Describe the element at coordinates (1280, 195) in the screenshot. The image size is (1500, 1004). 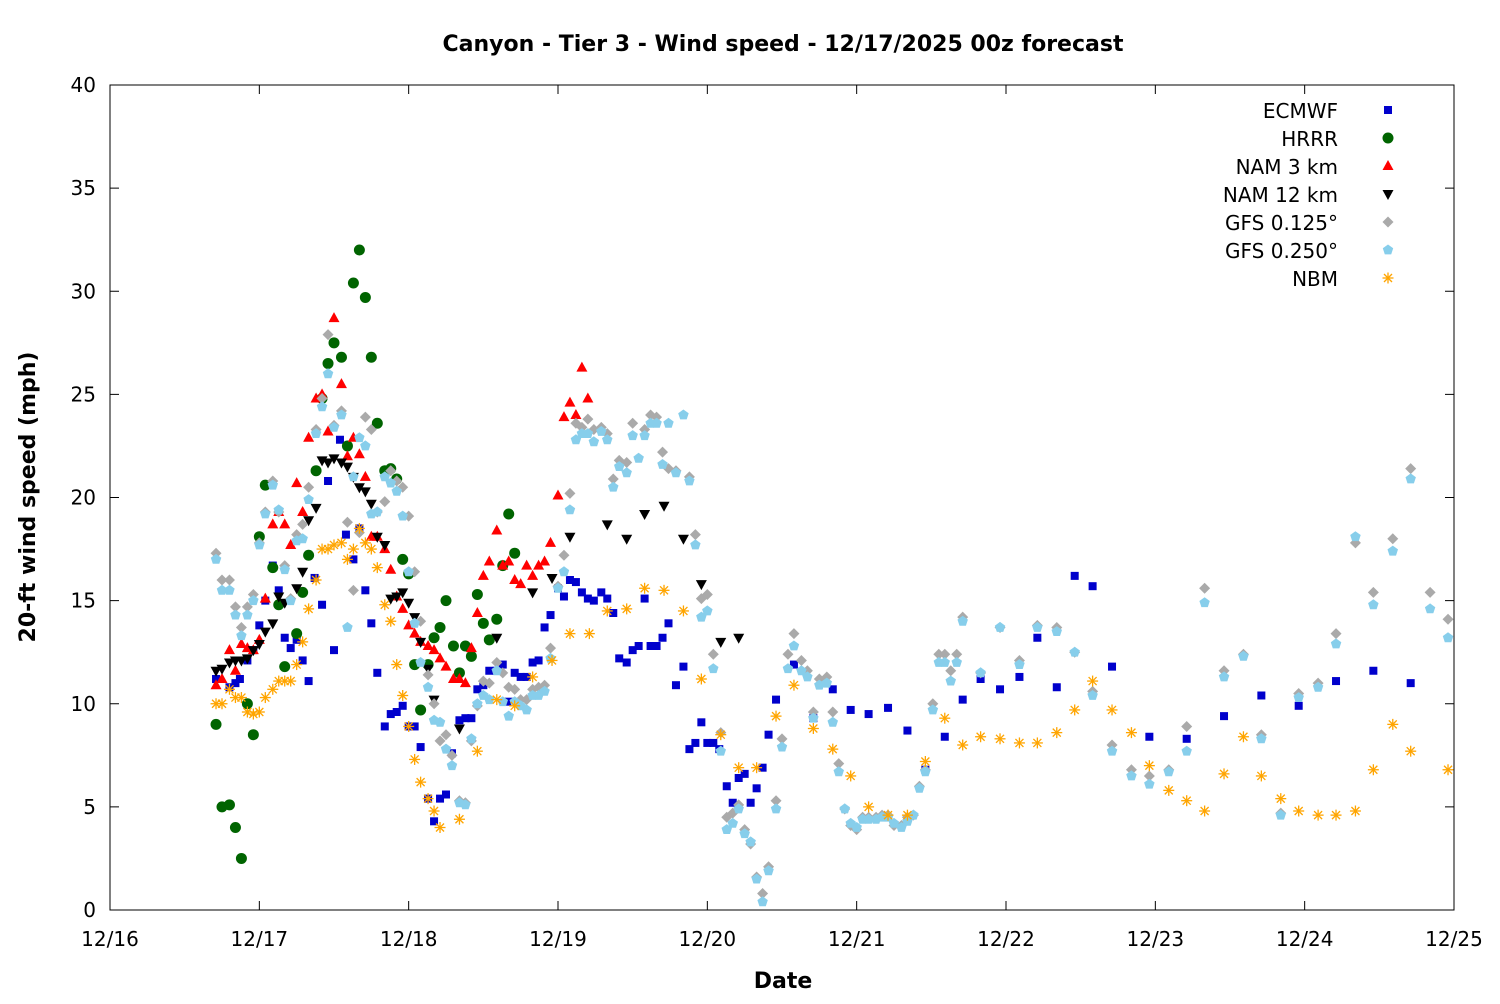
I see `legend-label-nam-12-km: NAM 12 km` at that location.